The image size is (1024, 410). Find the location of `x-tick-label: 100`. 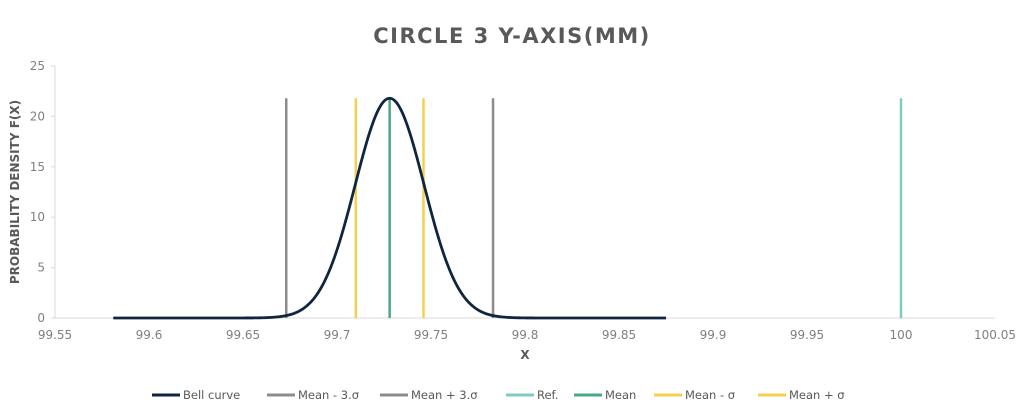

x-tick-label: 100 is located at coordinates (901, 335).